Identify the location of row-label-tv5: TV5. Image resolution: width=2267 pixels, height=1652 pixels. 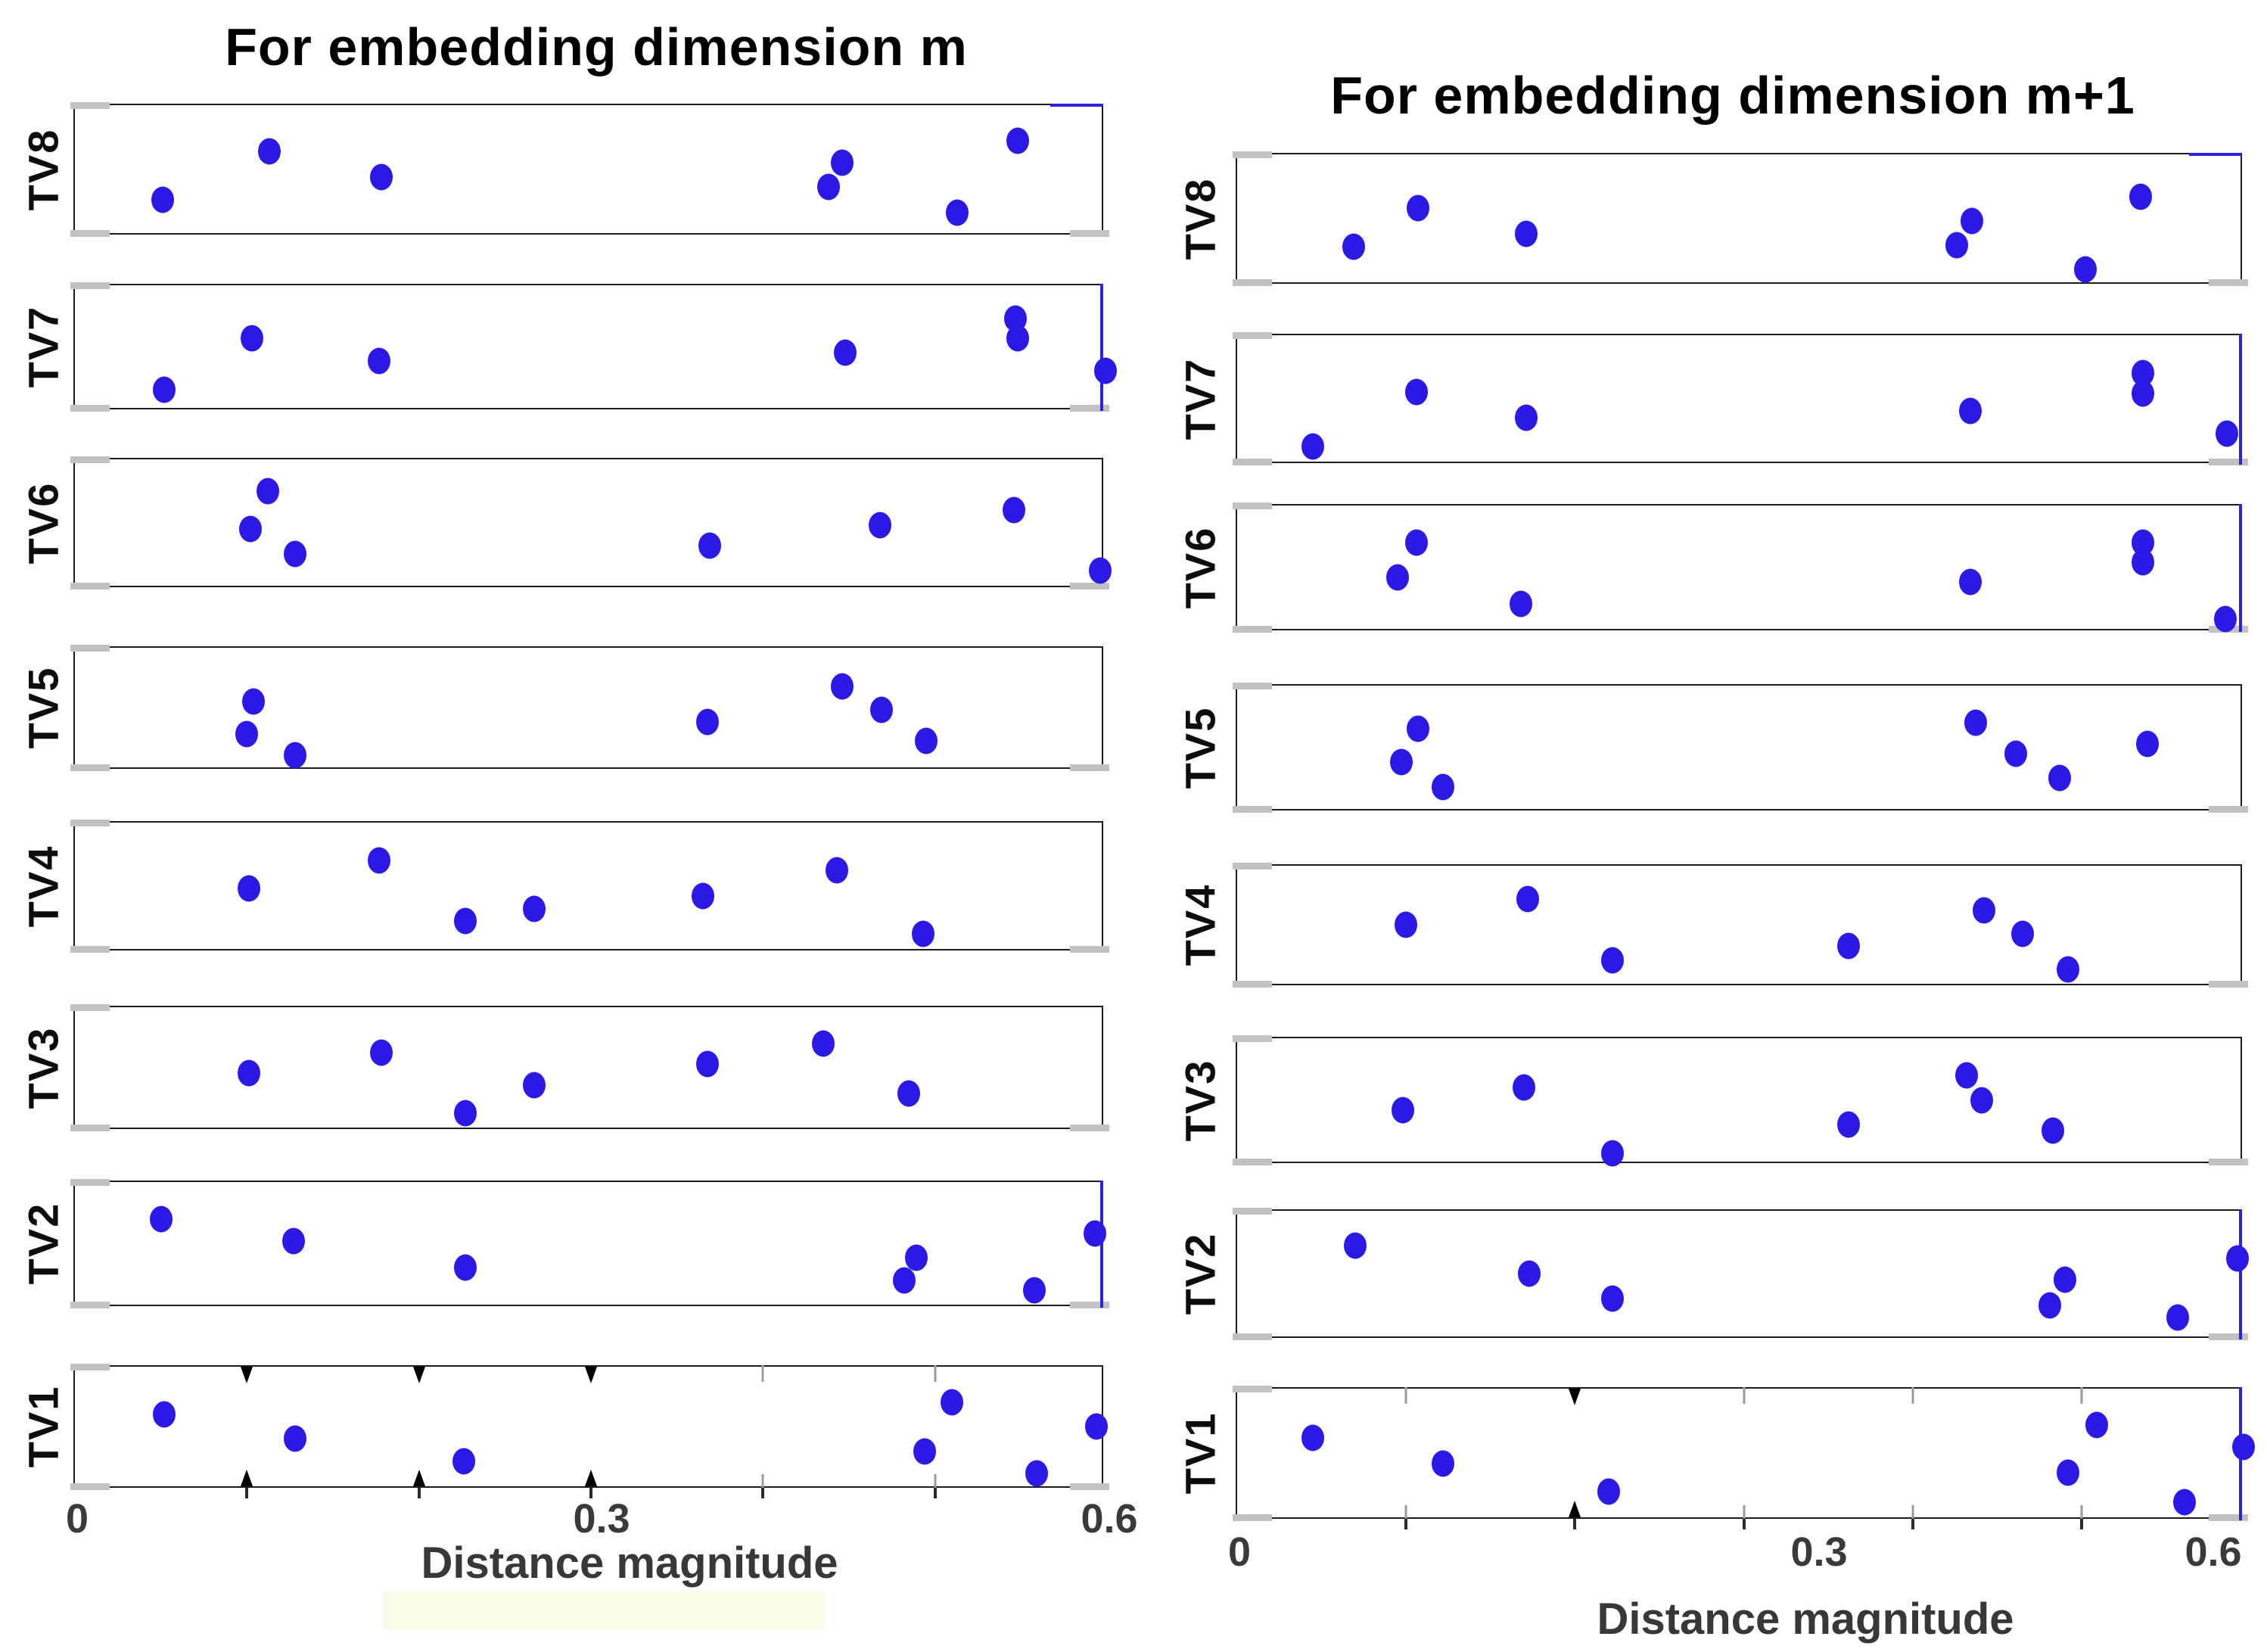
(1200, 747).